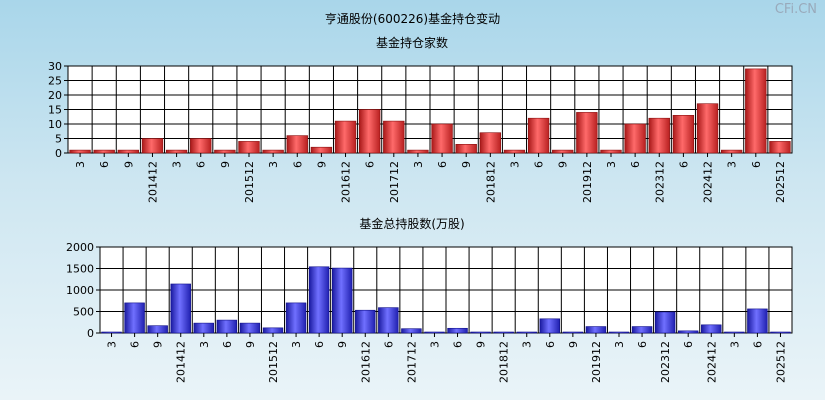 Image resolution: width=825 pixels, height=400 pixels. What do you see at coordinates (55, 81) in the screenshot?
I see `holders-y-tick-label: 25` at bounding box center [55, 81].